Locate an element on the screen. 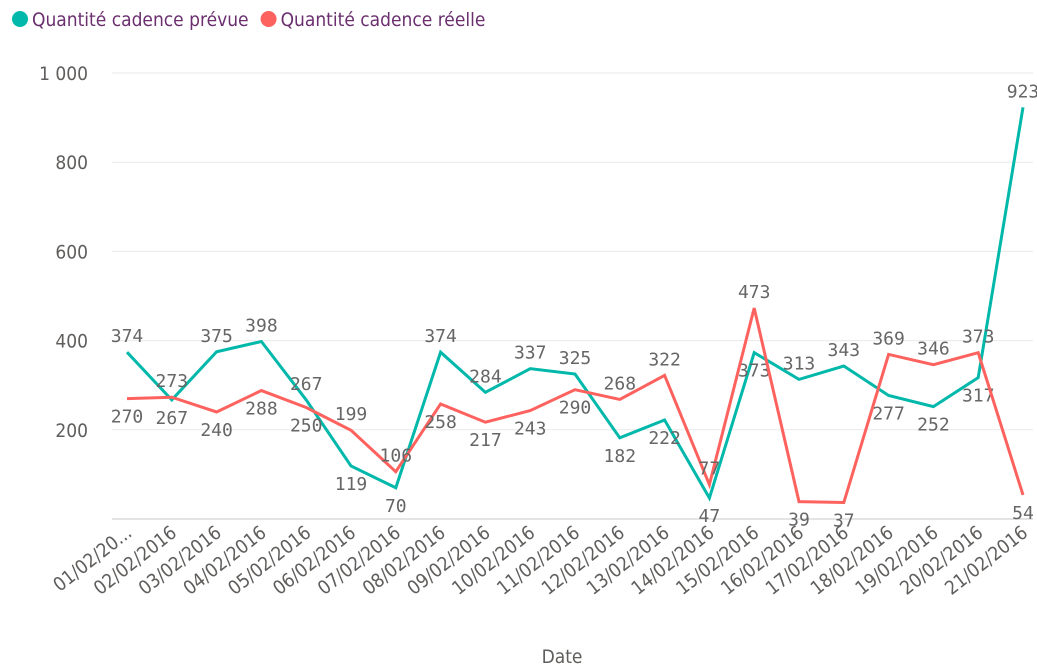 The image size is (1037, 670). data-label: 217 is located at coordinates (485, 440).